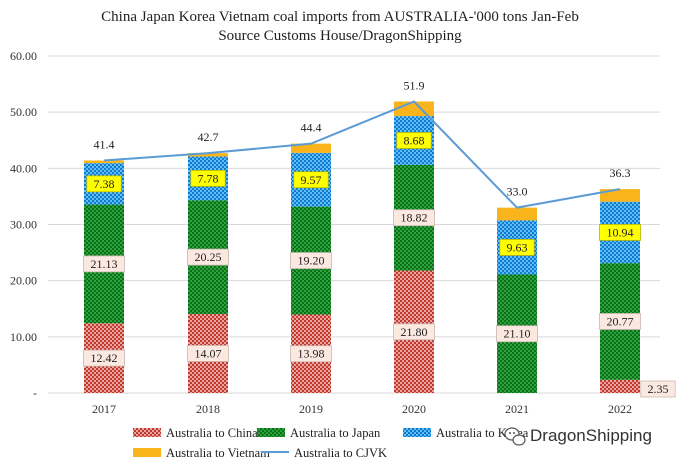  Describe the element at coordinates (147, 432) in the screenshot. I see `legend-swatch-china` at that location.